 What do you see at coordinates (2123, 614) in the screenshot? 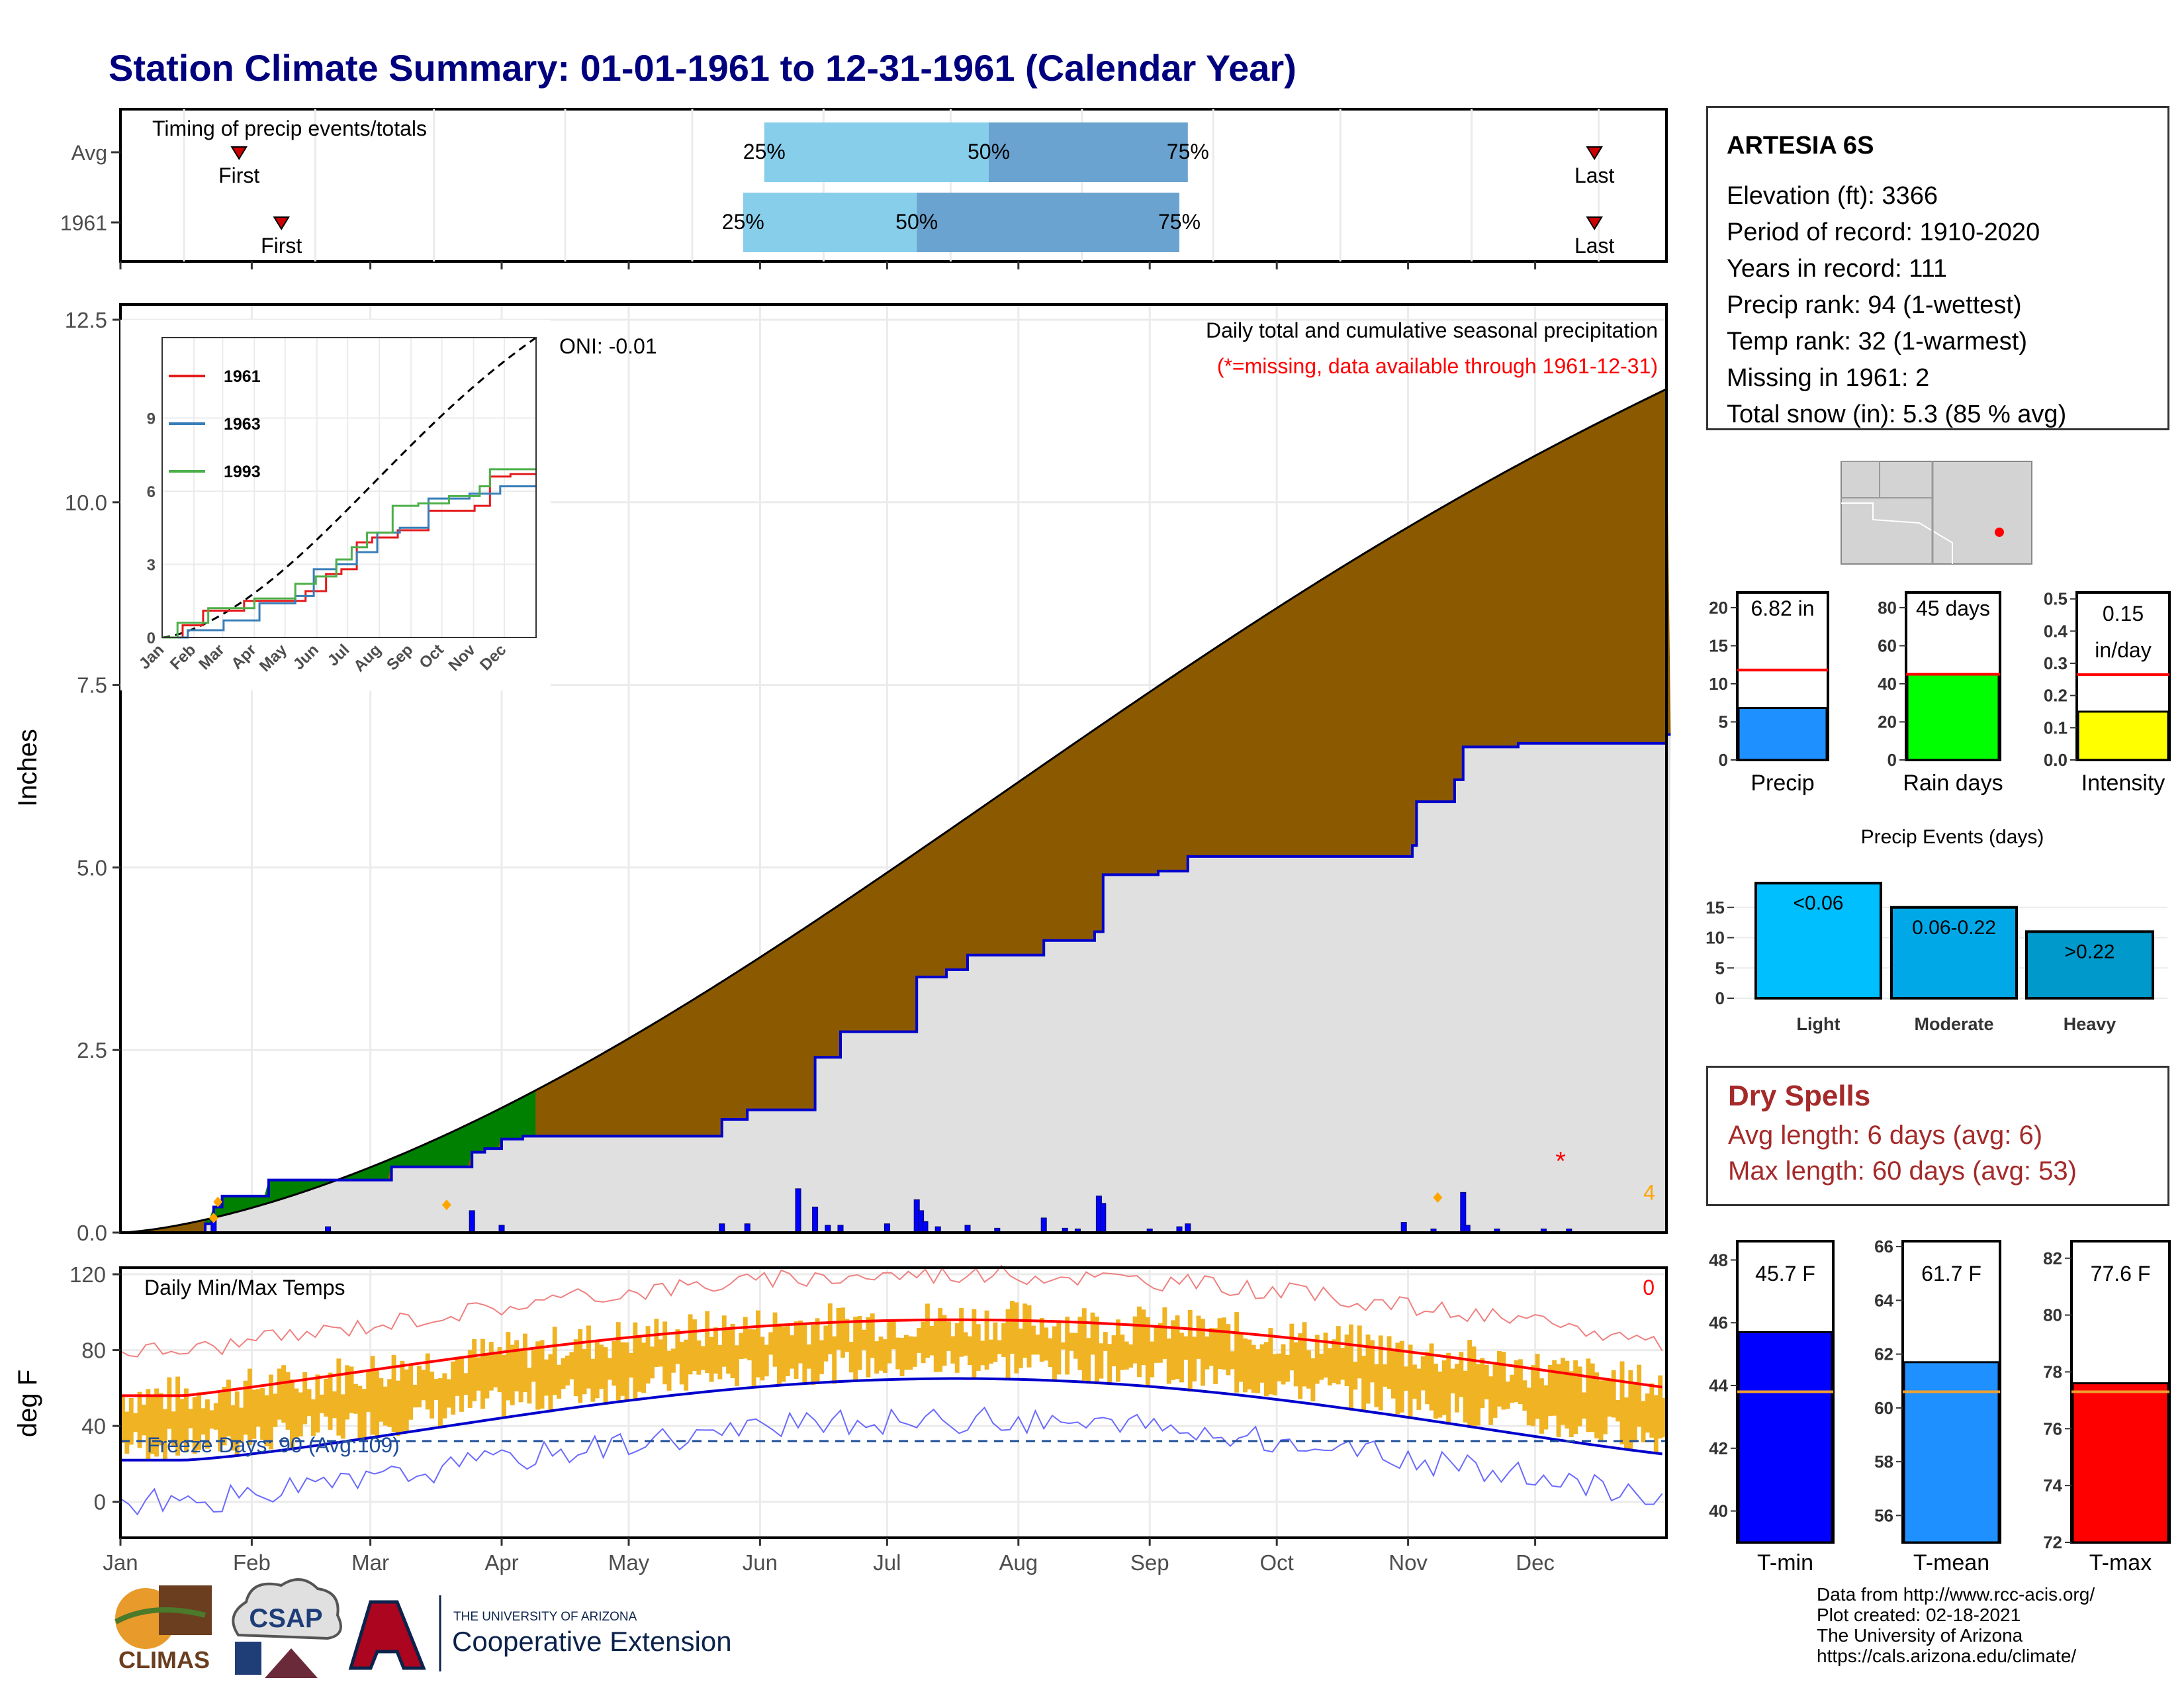
I see `mini-bar-value: 0.15` at bounding box center [2123, 614].